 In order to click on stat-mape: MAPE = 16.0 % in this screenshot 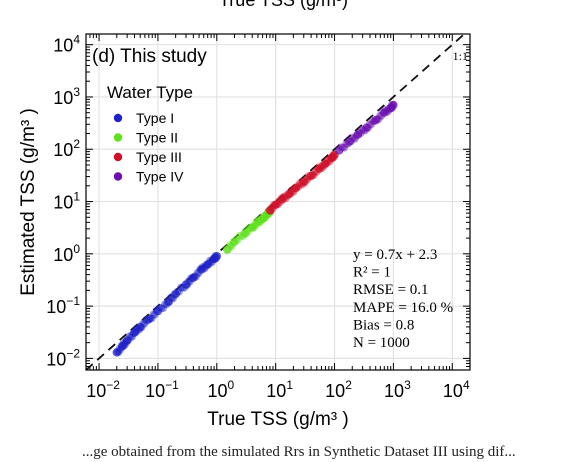, I will do `click(403, 308)`.